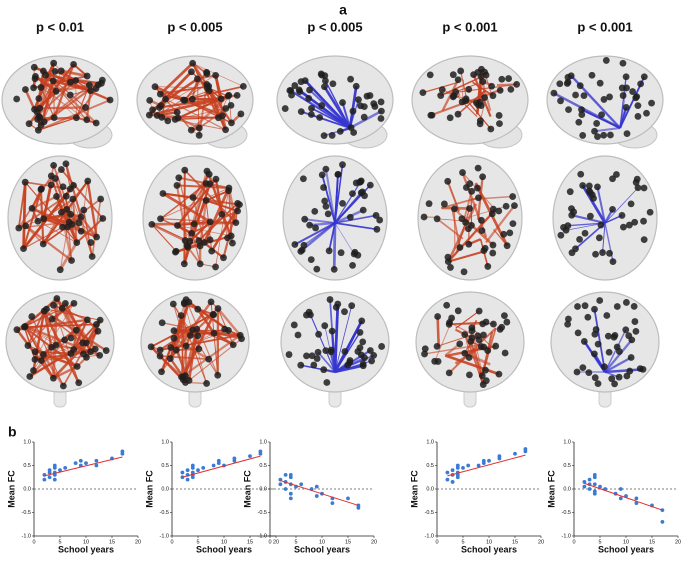 The image size is (685, 561). Describe the element at coordinates (247, 489) in the screenshot. I see `y-axis-label: Mean FC` at that location.